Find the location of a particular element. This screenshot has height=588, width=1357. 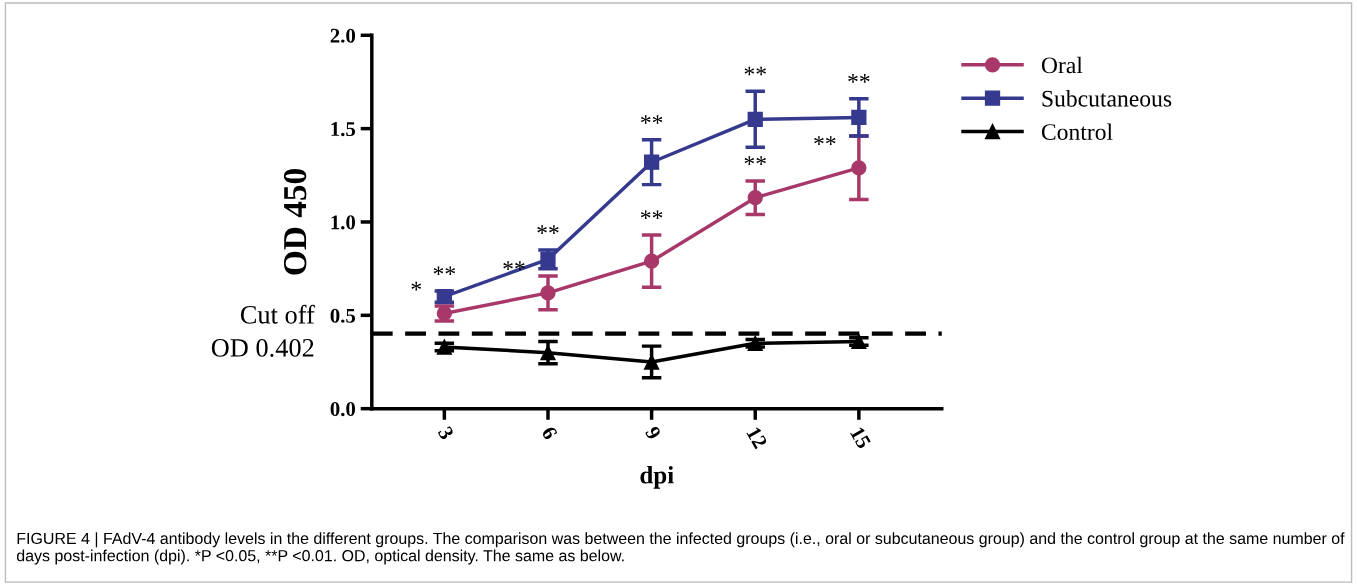

y-tick-label: 2.0 is located at coordinates (343, 35).